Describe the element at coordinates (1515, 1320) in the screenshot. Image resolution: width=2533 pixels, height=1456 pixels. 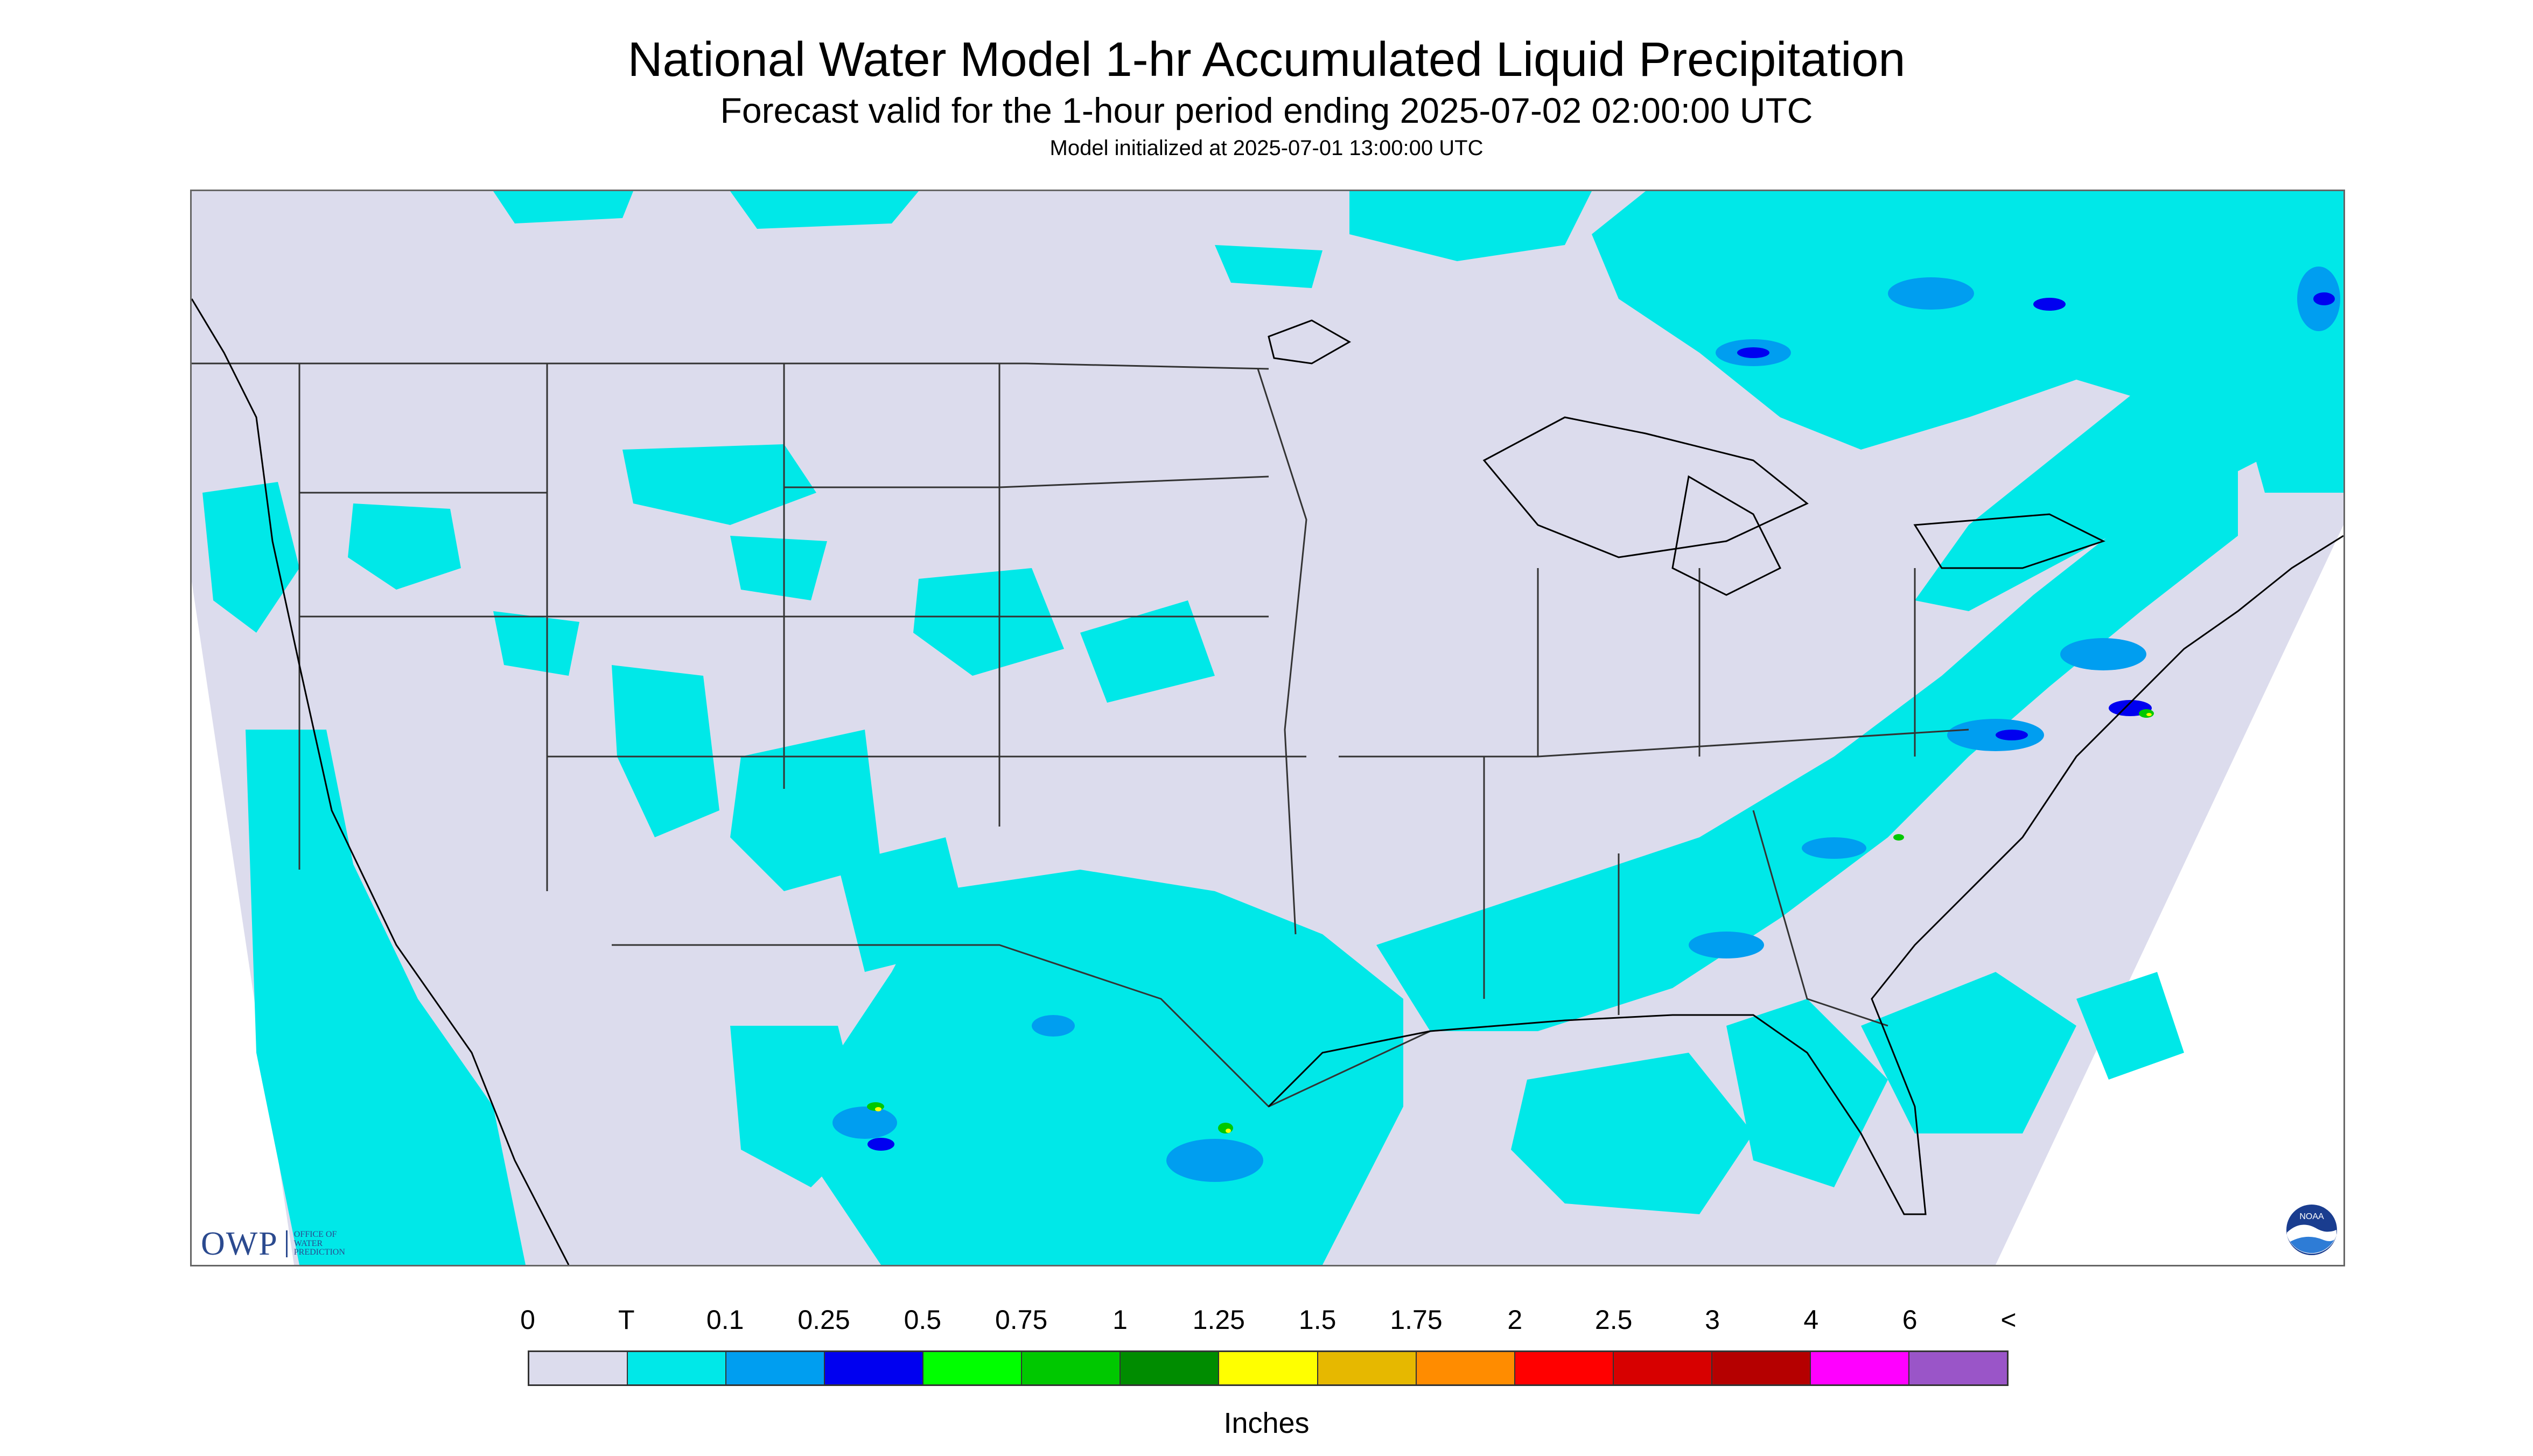
I see `legend-label: 2` at that location.